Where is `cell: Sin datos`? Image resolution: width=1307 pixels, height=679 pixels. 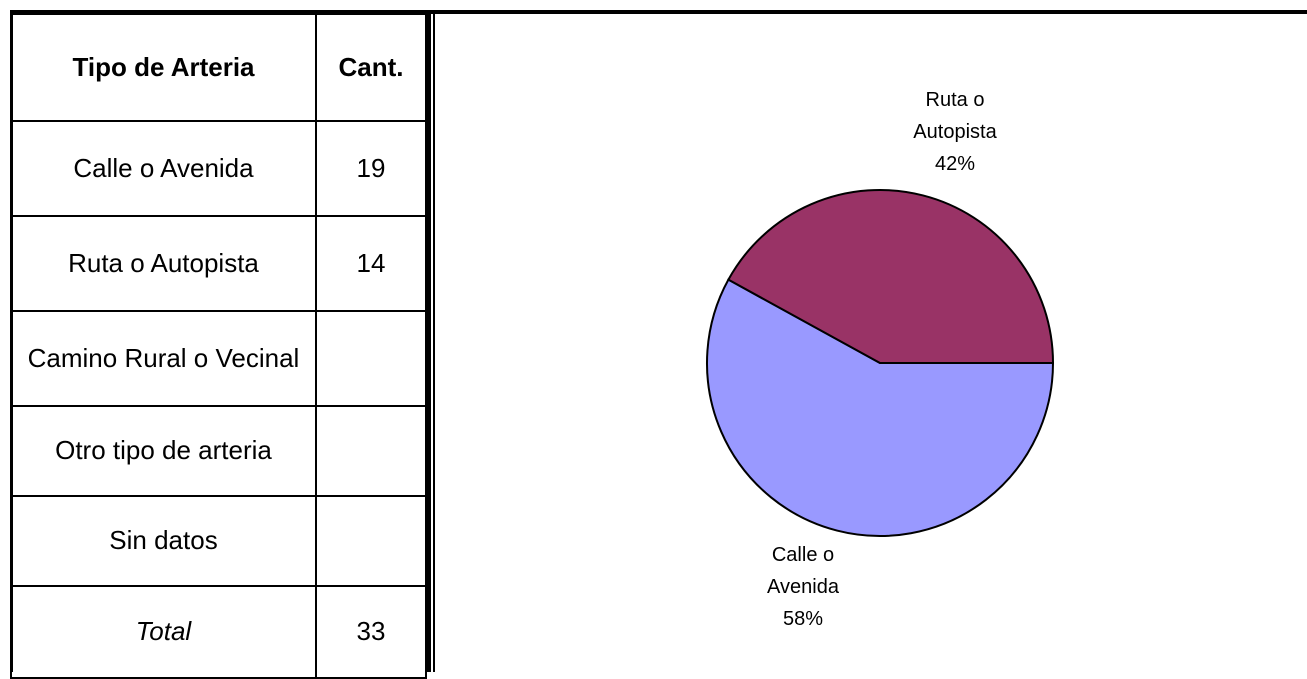
cell: Sin datos is located at coordinates (163, 541).